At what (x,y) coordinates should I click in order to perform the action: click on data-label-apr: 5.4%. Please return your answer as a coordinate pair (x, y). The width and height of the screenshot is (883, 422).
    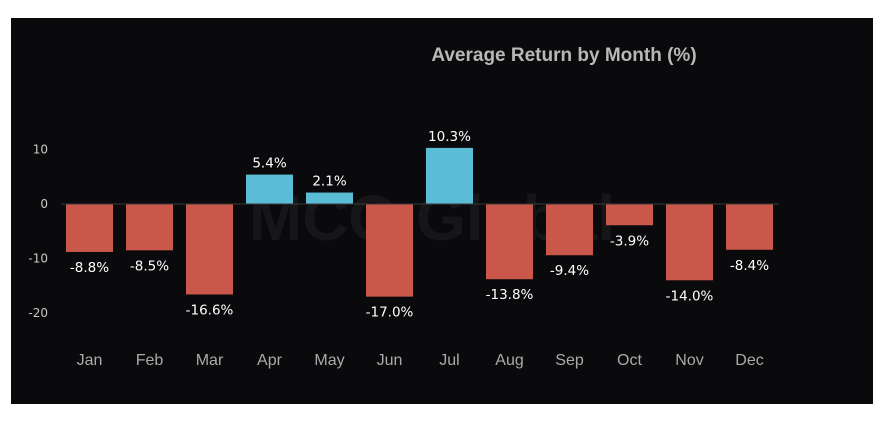
    Looking at the image, I should click on (269, 164).